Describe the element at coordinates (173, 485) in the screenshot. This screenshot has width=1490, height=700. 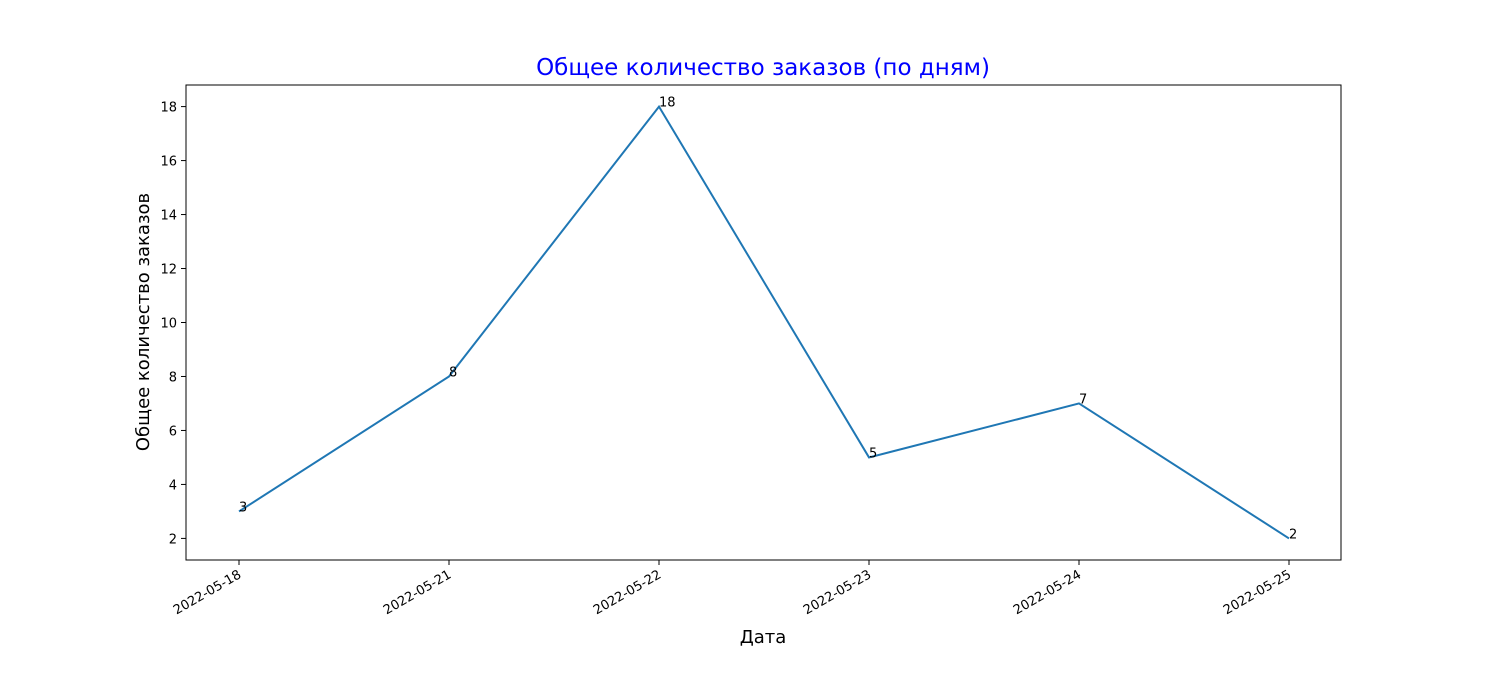
I see `y-tick-label: 4` at that location.